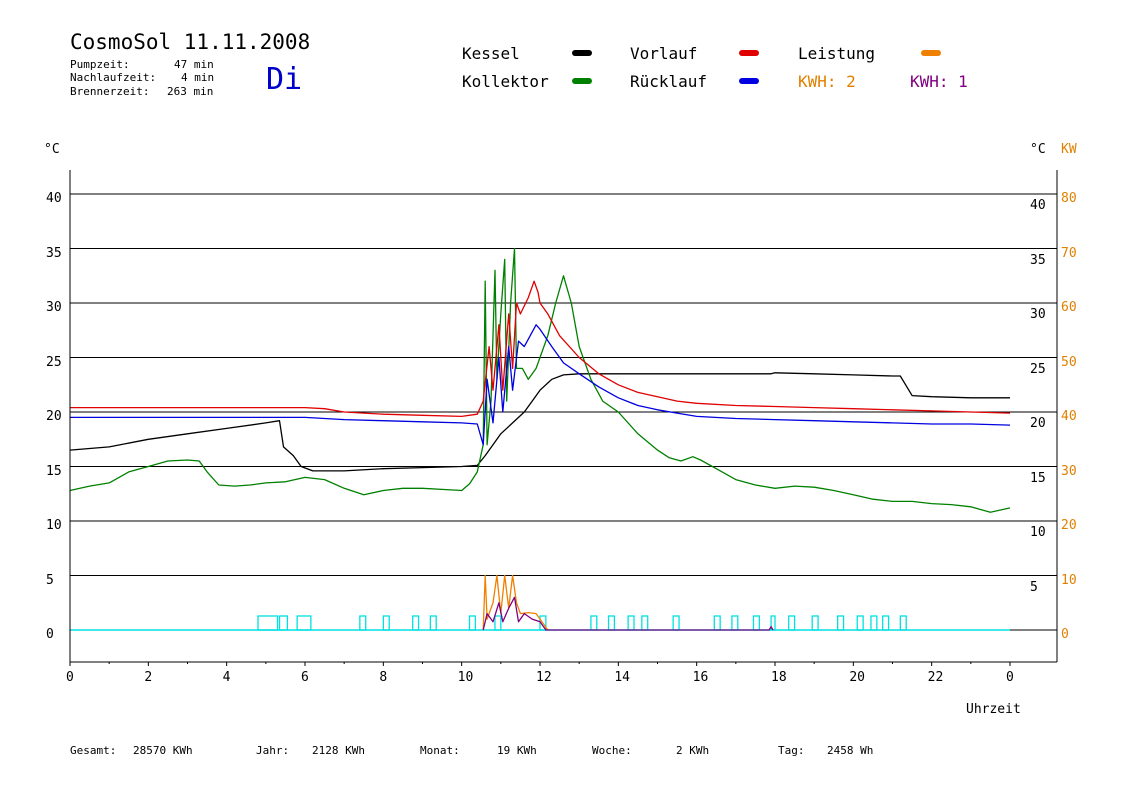  Describe the element at coordinates (837, 53) in the screenshot. I see `legend-leistung: Leistung` at that location.